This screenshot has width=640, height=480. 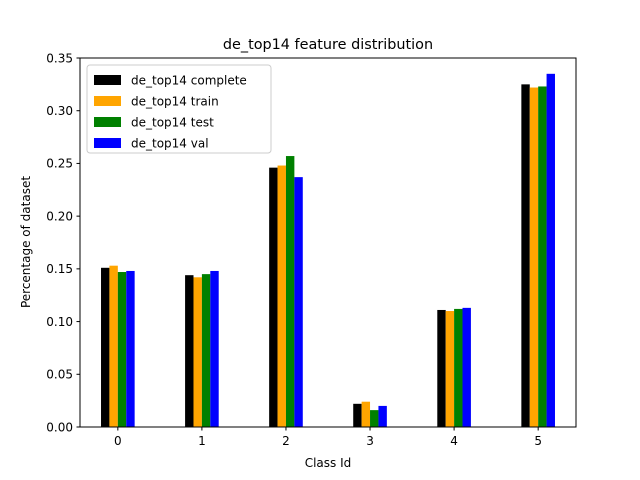 I want to click on legend-label-0: de_top14 complete, so click(x=189, y=81).